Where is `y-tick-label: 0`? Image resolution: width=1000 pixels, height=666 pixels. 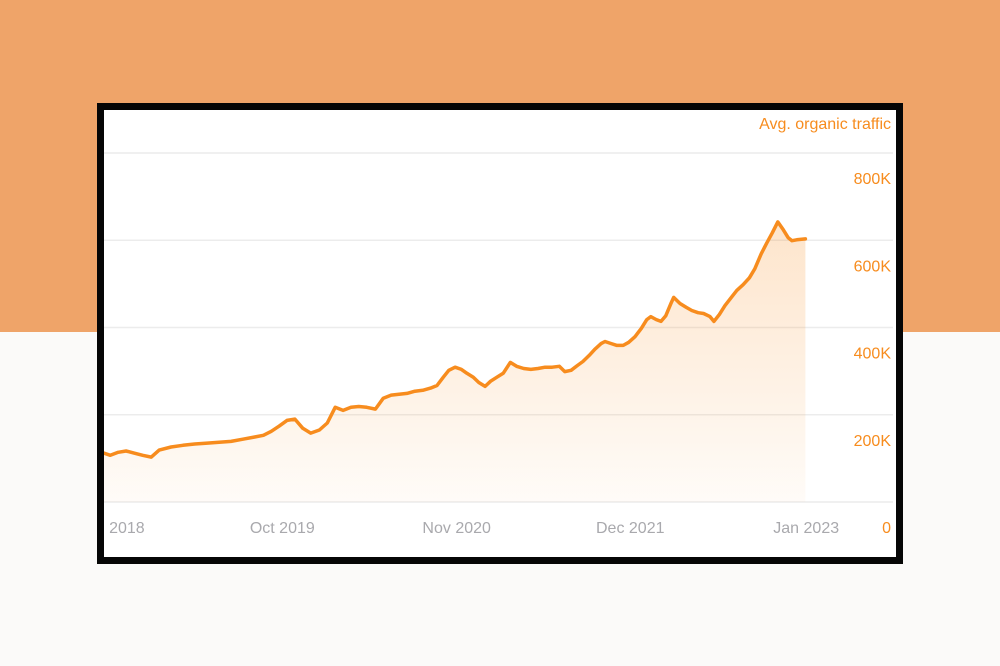 y-tick-label: 0 is located at coordinates (886, 528).